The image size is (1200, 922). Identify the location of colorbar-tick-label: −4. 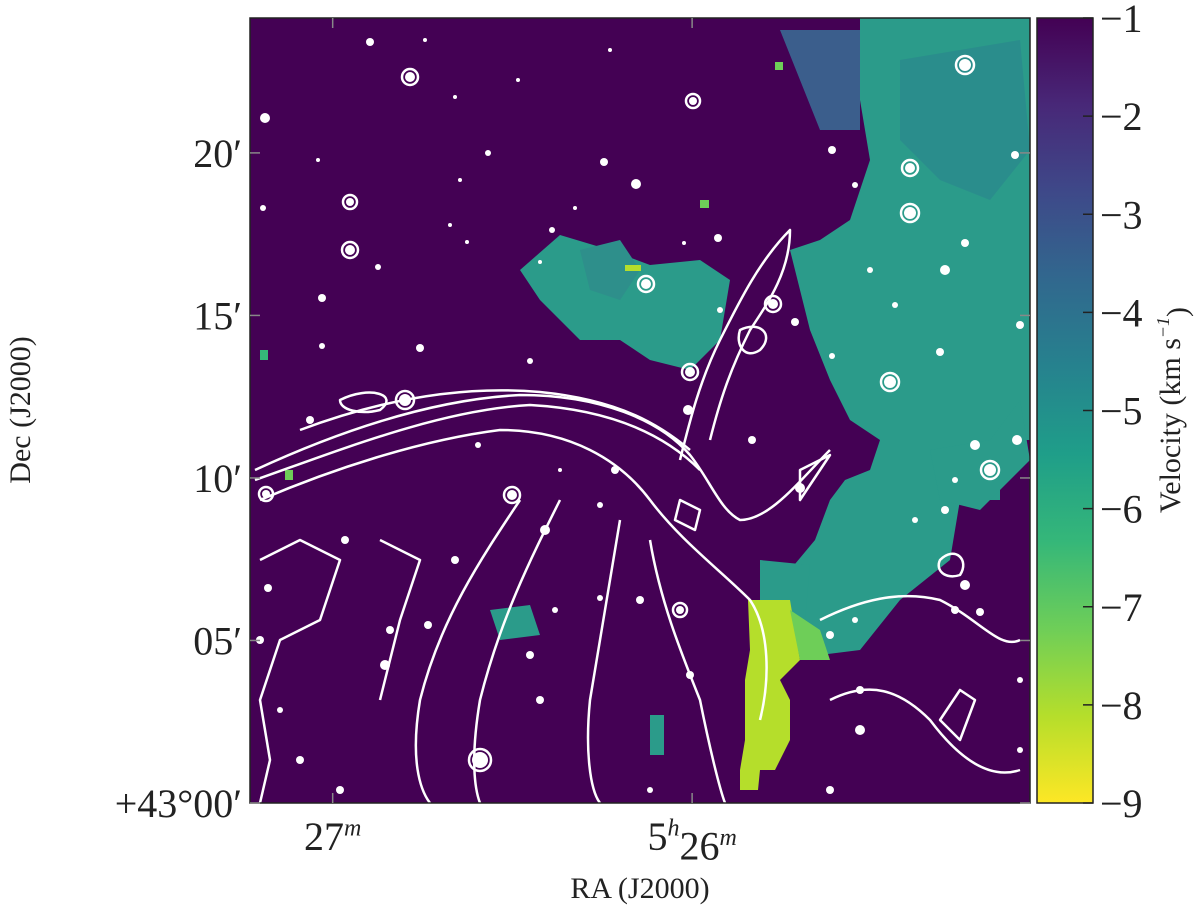
(1121, 312).